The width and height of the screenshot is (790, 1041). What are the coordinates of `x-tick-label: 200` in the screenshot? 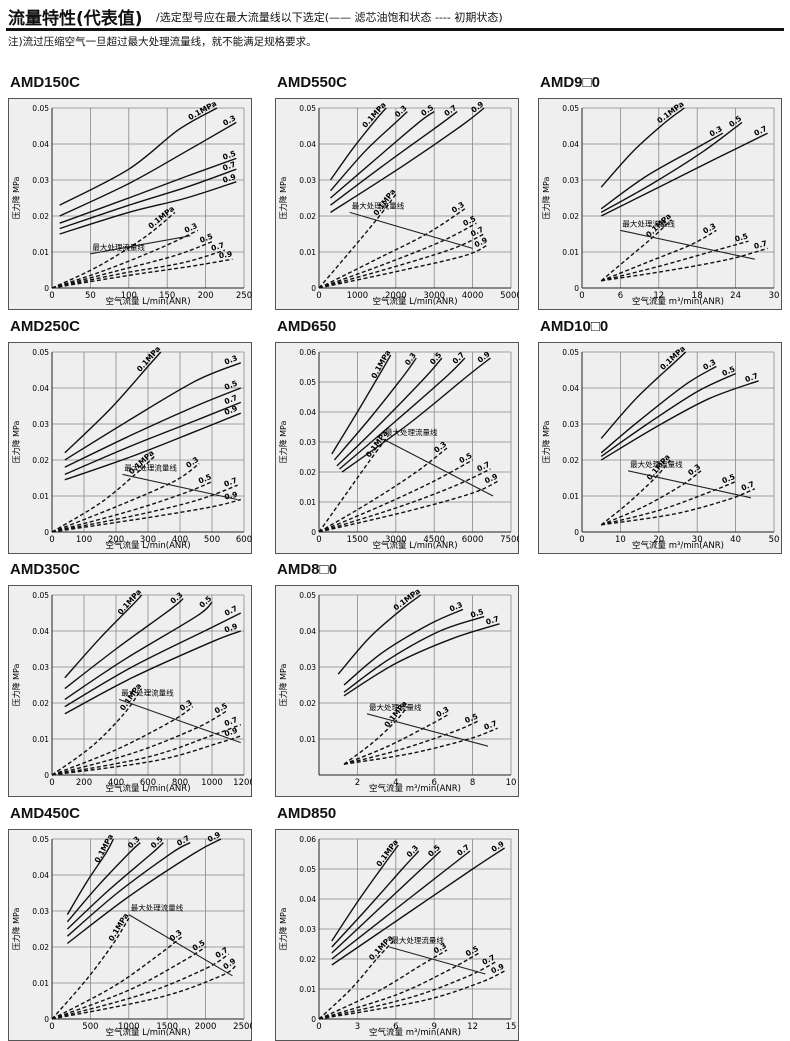 It's located at (205, 296).